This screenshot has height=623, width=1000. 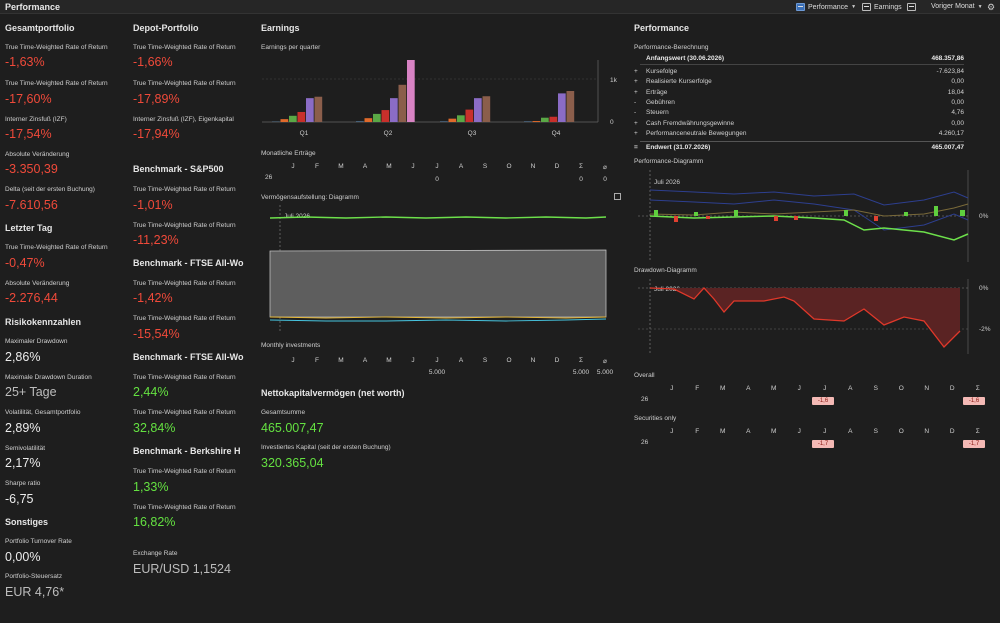 I want to click on end-value-row: = Endwert (31.07.2026) 465.007,47, so click(x=799, y=147).